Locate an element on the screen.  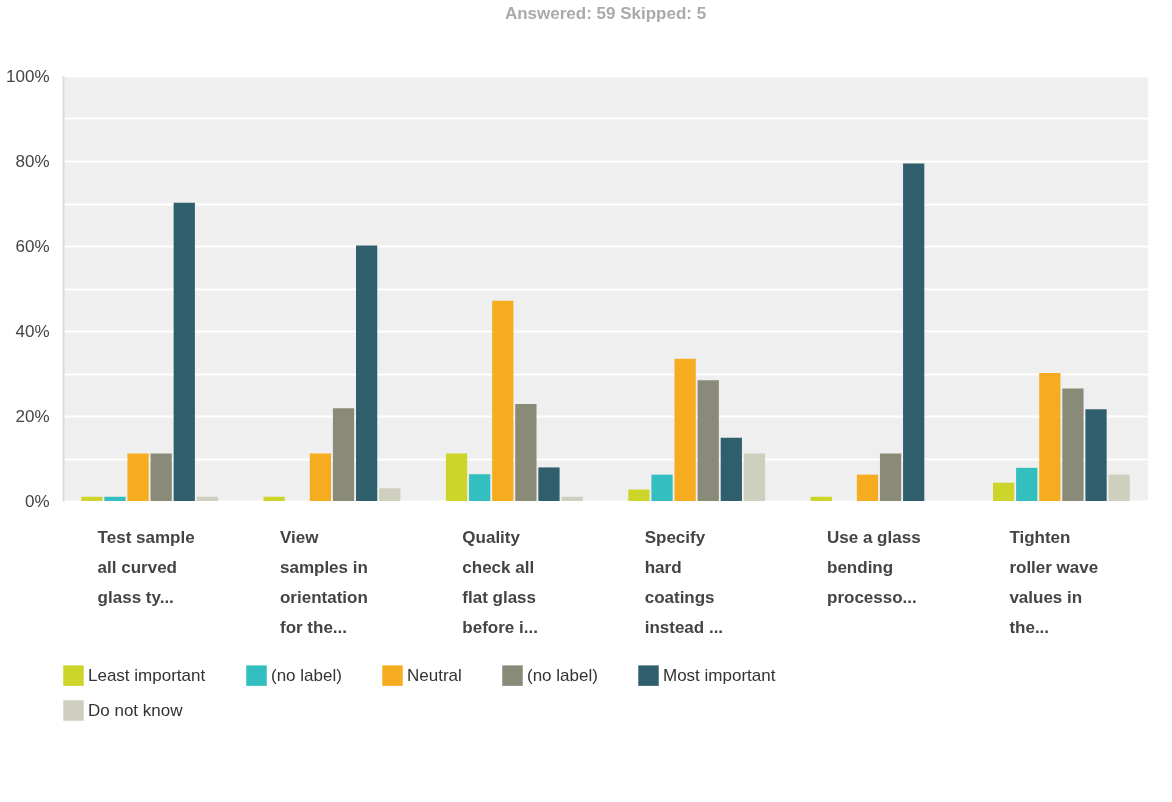
y-tick-label: 100% is located at coordinates (28, 76).